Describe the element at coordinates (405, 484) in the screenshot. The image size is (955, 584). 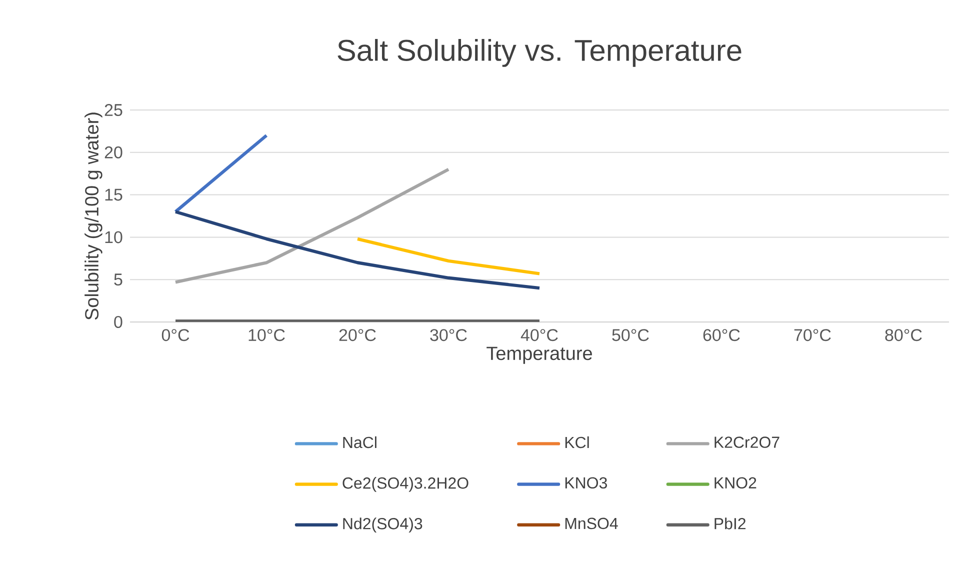
I see `legend-label: Ce2(SO4)3.2H2O` at that location.